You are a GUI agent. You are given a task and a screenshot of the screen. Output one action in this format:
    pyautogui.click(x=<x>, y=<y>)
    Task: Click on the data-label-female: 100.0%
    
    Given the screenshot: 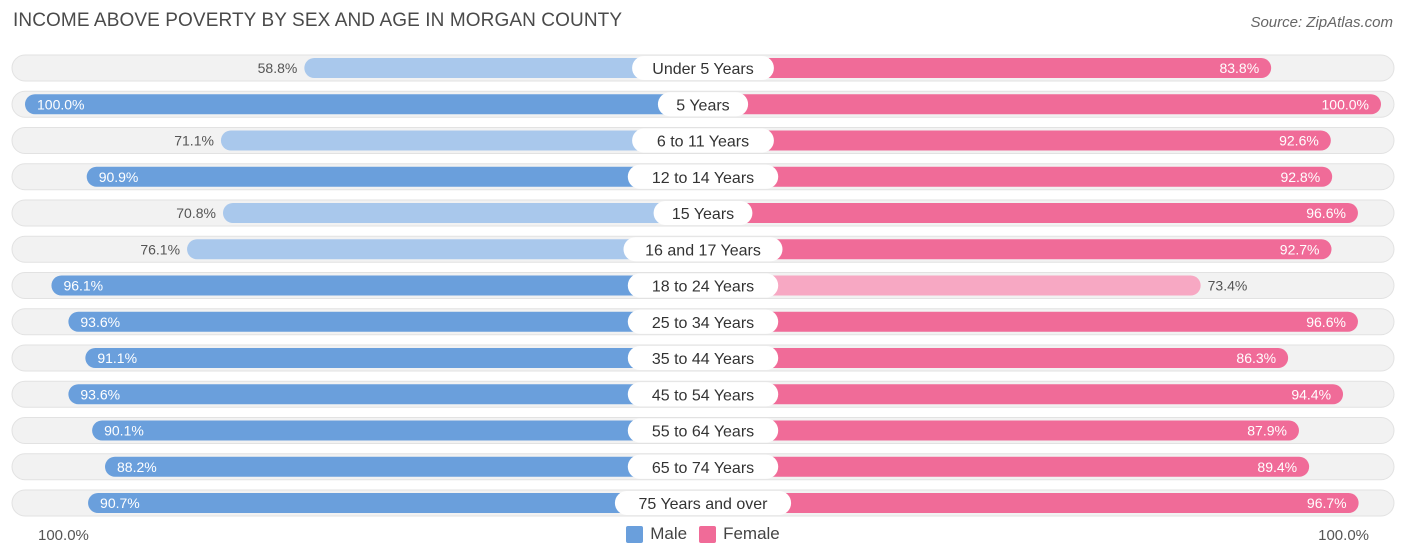 What is the action you would take?
    pyautogui.click(x=1345, y=104)
    